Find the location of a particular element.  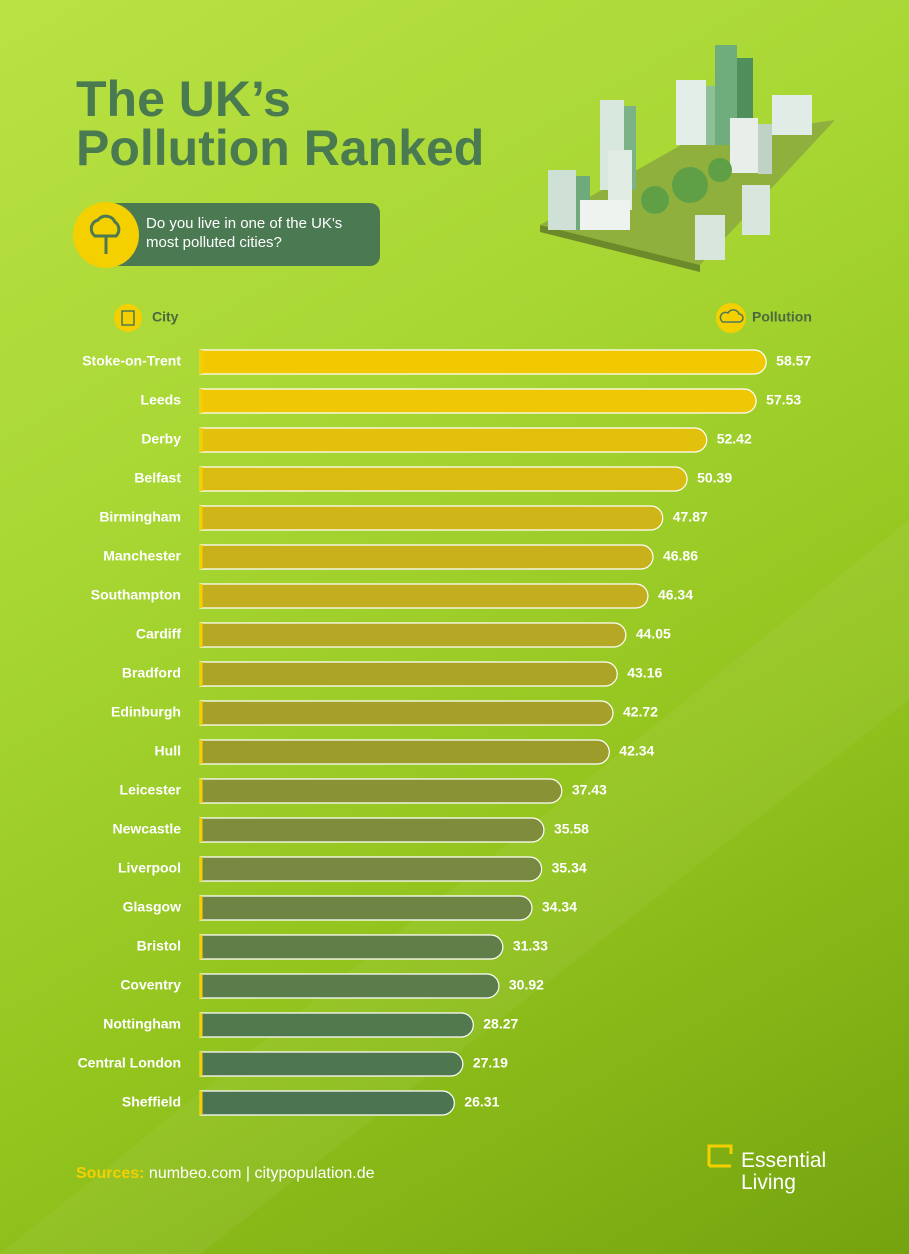

value-label: 35.58 is located at coordinates (571, 829).